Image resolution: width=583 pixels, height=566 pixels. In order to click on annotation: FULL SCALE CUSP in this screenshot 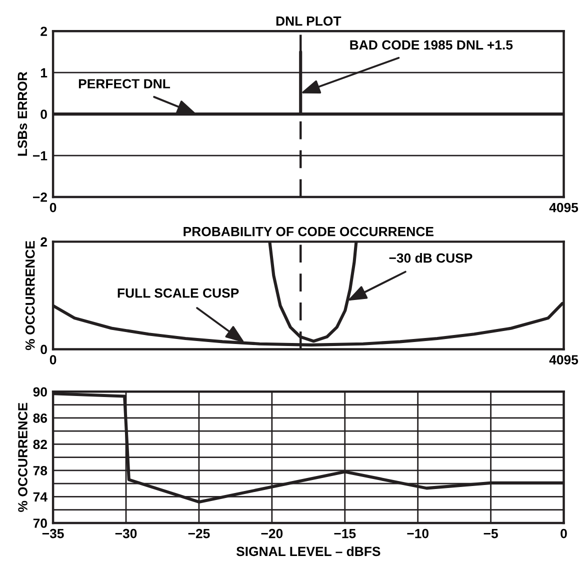, I will do `click(178, 293)`.